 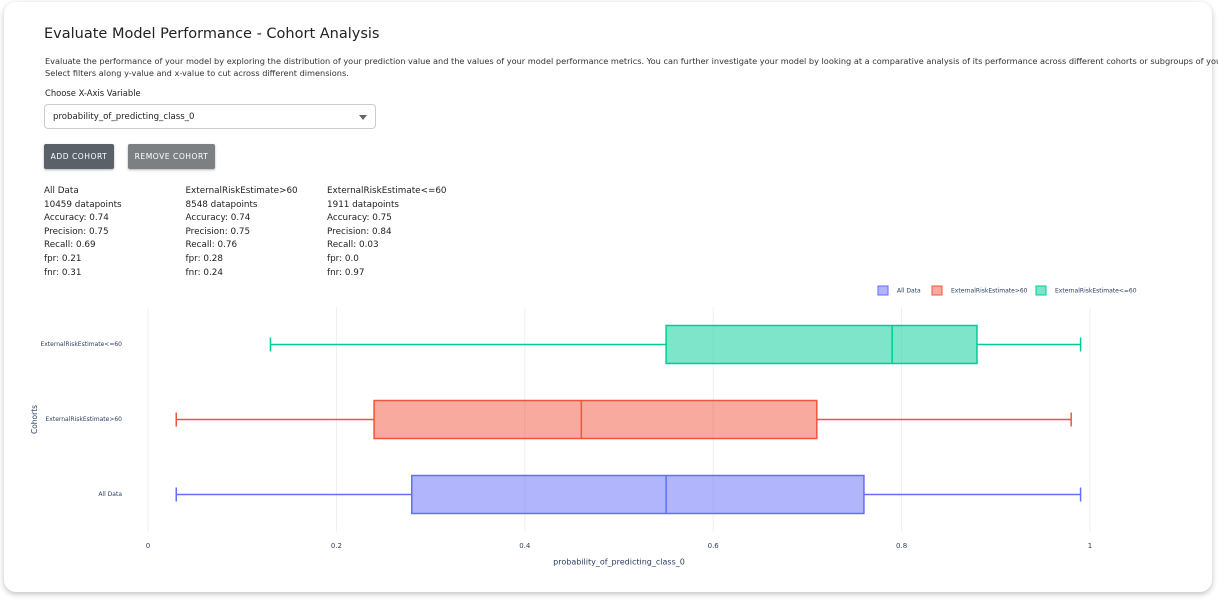 What do you see at coordinates (171, 156) in the screenshot?
I see `remove-cohort-button: REMOVE COHORT` at bounding box center [171, 156].